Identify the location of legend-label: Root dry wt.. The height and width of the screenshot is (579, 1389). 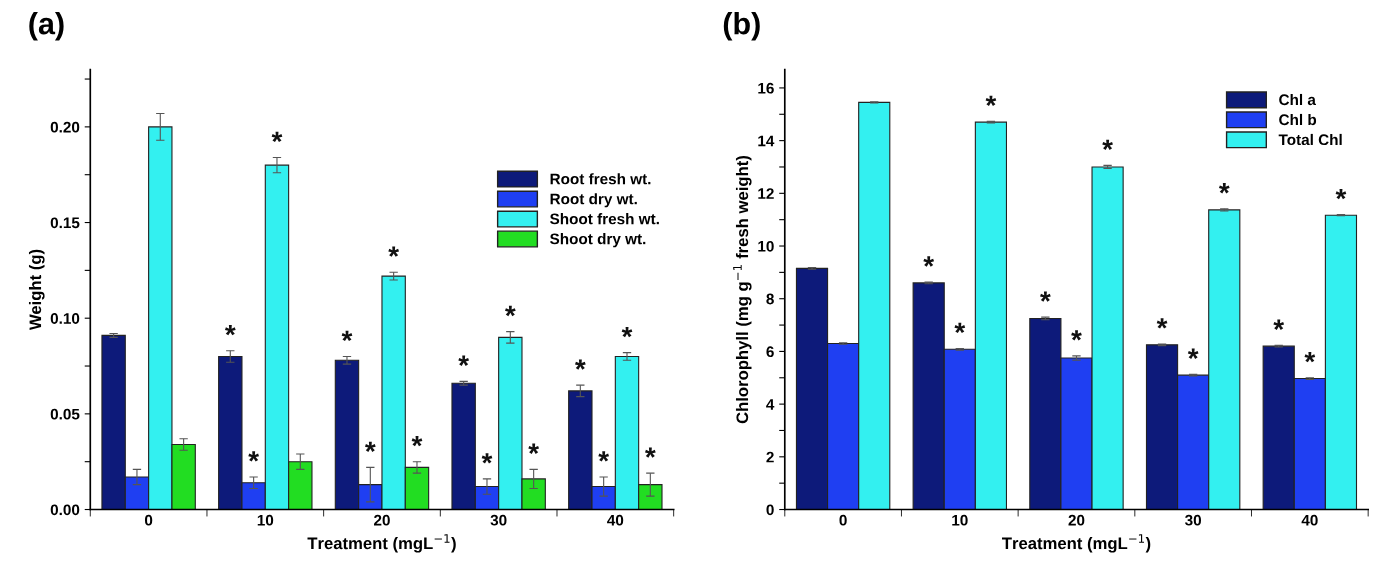
(593, 200).